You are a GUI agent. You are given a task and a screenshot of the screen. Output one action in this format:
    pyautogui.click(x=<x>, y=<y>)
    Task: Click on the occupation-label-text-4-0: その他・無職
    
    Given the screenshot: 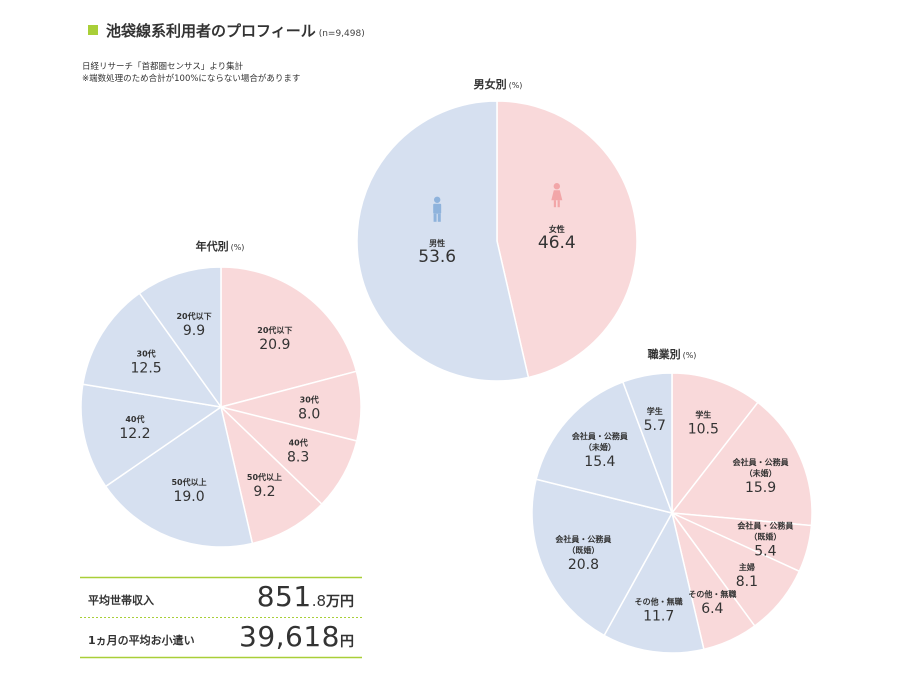 What is the action you would take?
    pyautogui.click(x=712, y=594)
    